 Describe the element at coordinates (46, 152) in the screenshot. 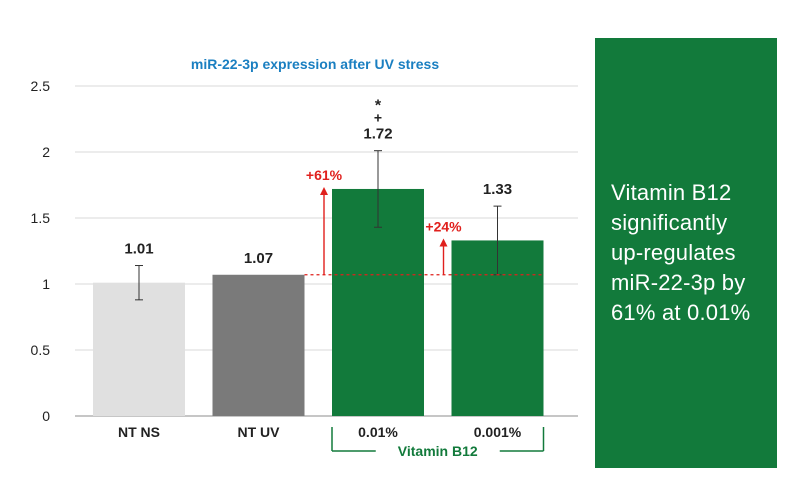

I see `y-tick-label: 2` at that location.